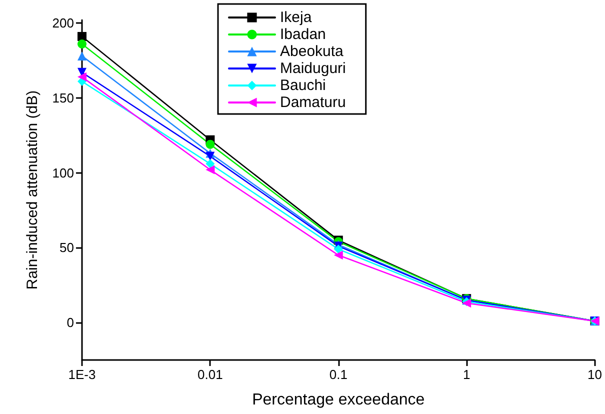 Image resolution: width=605 pixels, height=414 pixels. Describe the element at coordinates (63, 98) in the screenshot. I see `y-tick-label: 150` at that location.